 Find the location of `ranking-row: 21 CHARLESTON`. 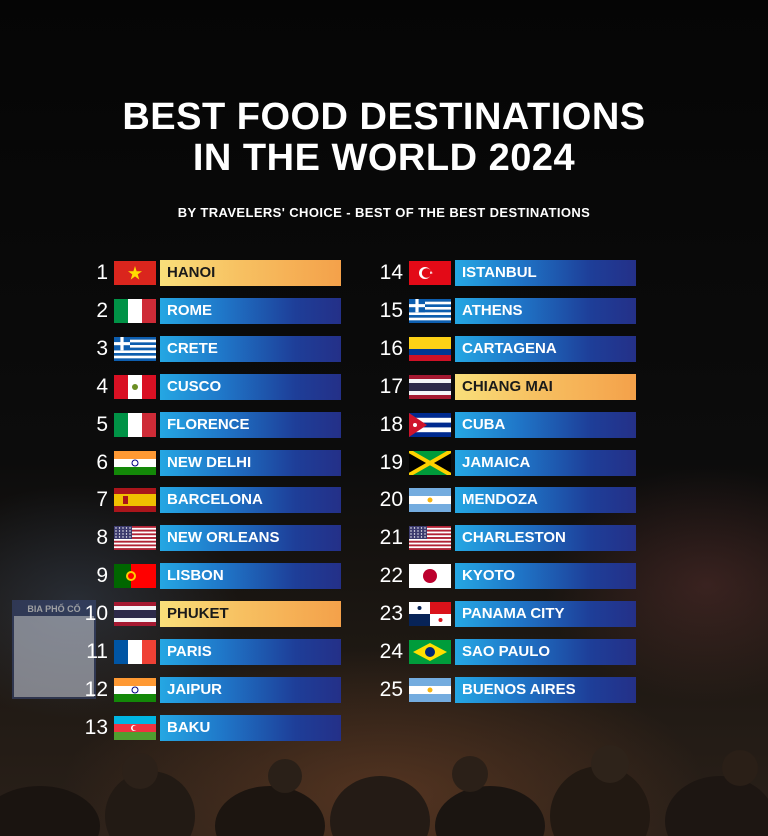

ranking-row: 21 CHARLESTON is located at coordinates (513, 538).